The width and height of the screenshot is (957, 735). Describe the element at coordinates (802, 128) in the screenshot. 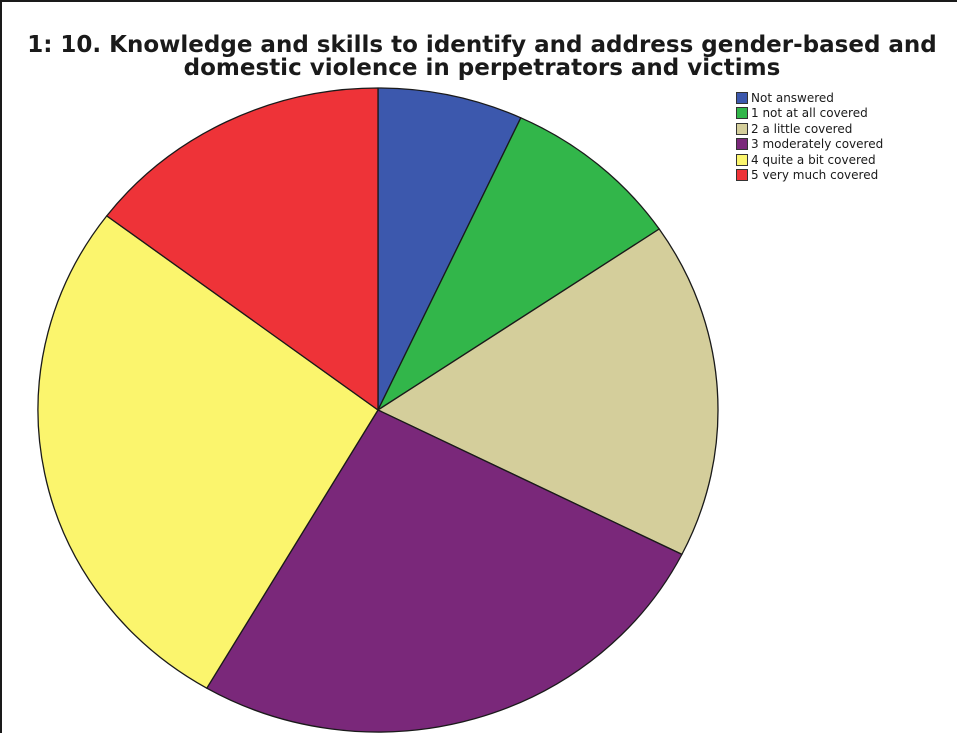

I see `legend-label: 2 a little covered` at that location.